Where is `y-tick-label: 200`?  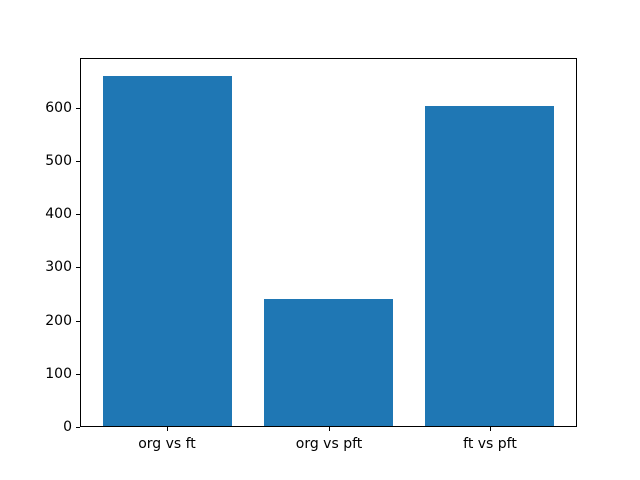 y-tick-label: 200 is located at coordinates (58, 321).